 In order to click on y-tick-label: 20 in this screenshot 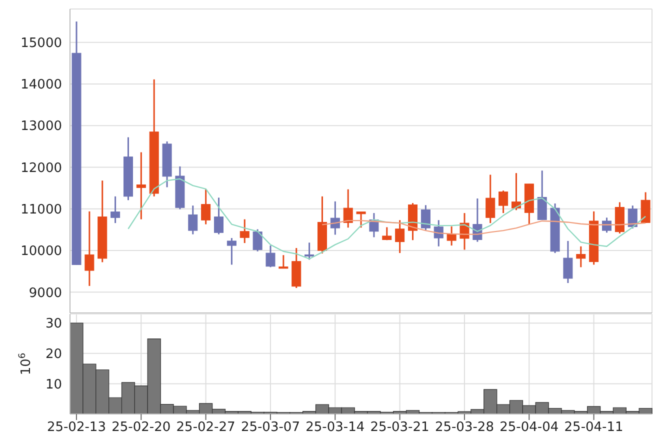, I will do `click(53, 354)`.